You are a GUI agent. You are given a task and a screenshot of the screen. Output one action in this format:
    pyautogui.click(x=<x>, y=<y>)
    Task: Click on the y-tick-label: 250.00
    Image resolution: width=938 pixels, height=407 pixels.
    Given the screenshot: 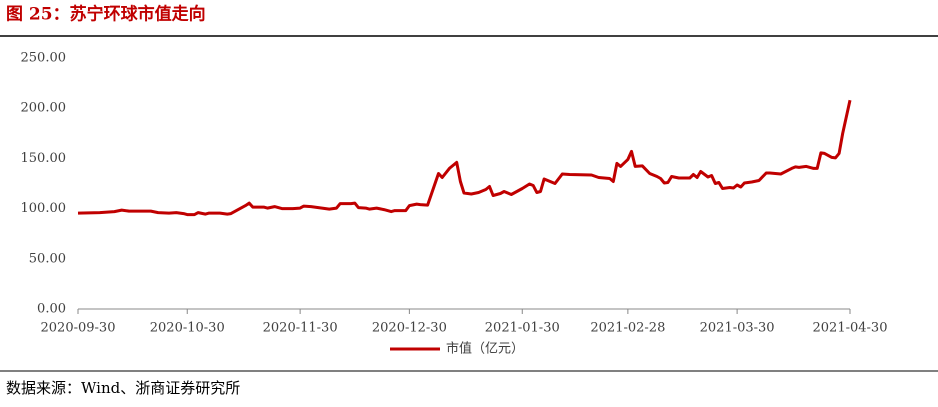 What is the action you would take?
    pyautogui.click(x=44, y=58)
    